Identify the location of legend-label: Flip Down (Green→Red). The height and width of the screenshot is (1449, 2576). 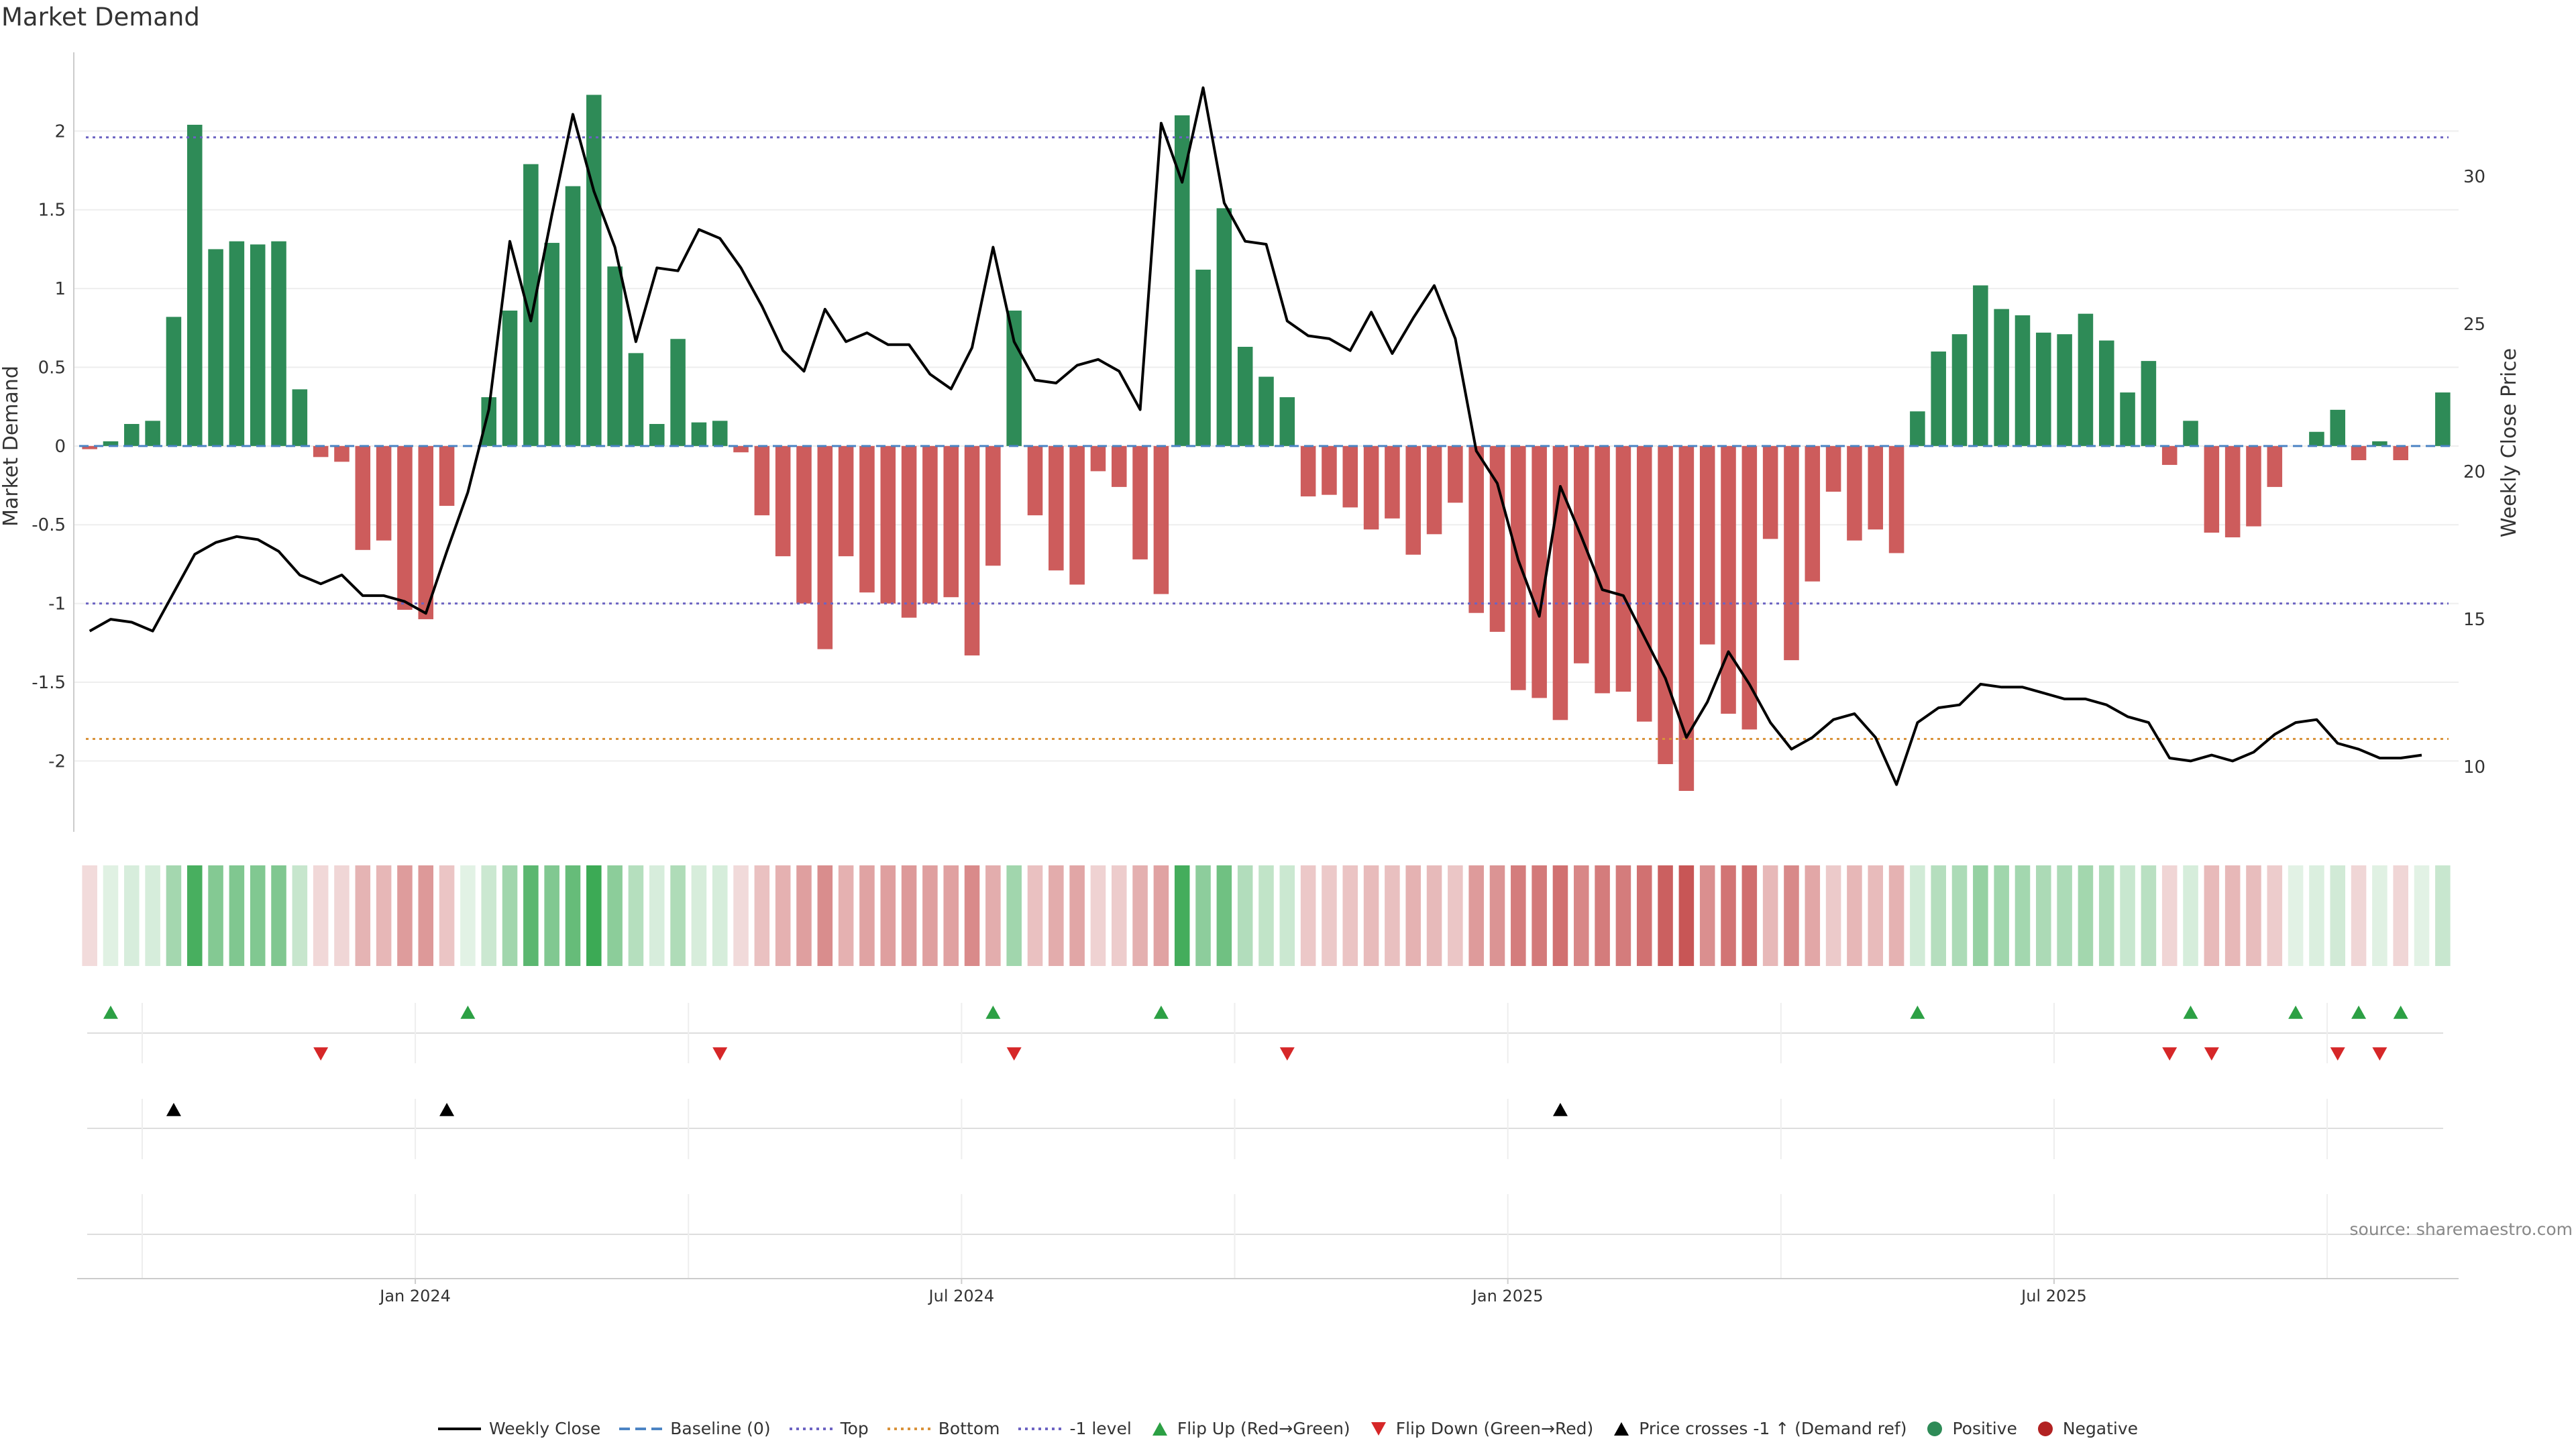
(1494, 1428).